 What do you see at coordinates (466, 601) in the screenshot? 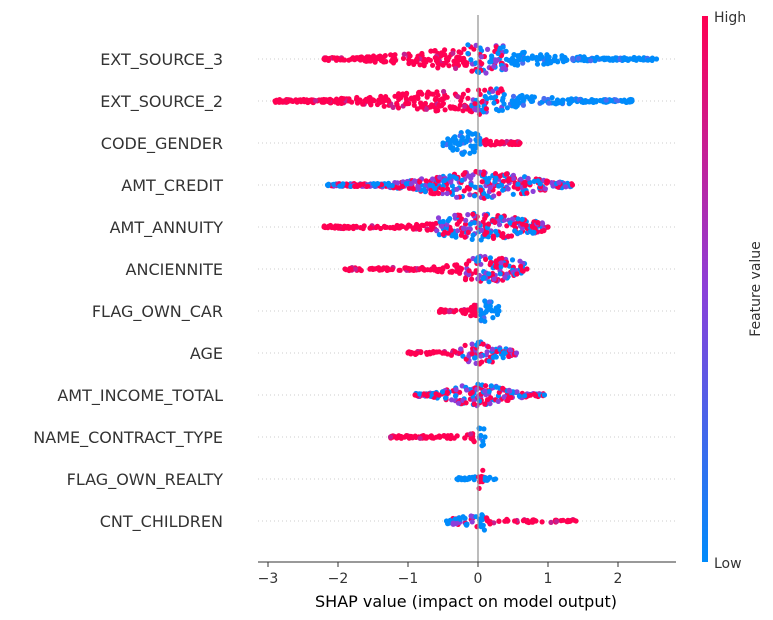
I see `x-axis-title: SHAP value (impact on model output)` at bounding box center [466, 601].